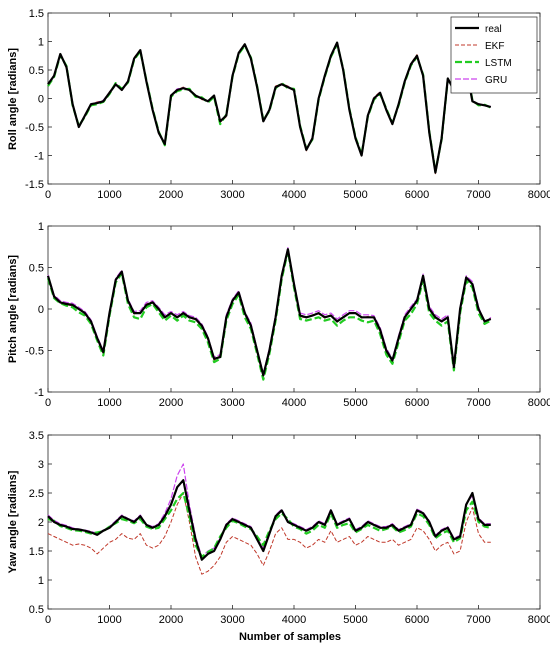 Image resolution: width=550 pixels, height=647 pixels. What do you see at coordinates (41, 581) in the screenshot?
I see `yaw-y-tick-label: 1` at bounding box center [41, 581].